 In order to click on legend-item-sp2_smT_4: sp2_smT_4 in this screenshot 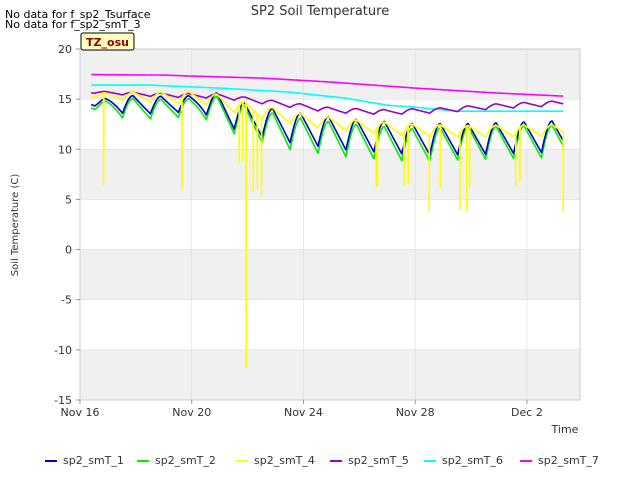, I will do `click(275, 460)`.